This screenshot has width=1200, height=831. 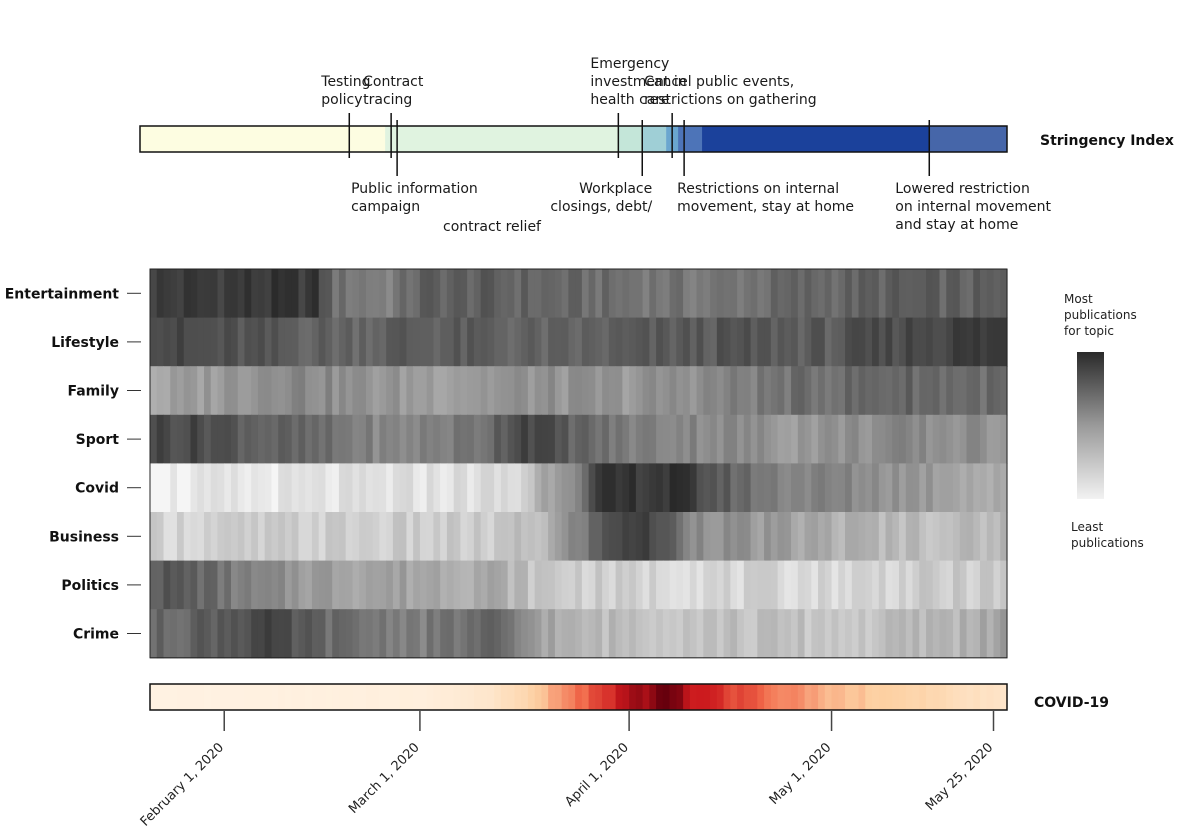 I want to click on covid-strip: COVID-19, so click(x=629, y=697).